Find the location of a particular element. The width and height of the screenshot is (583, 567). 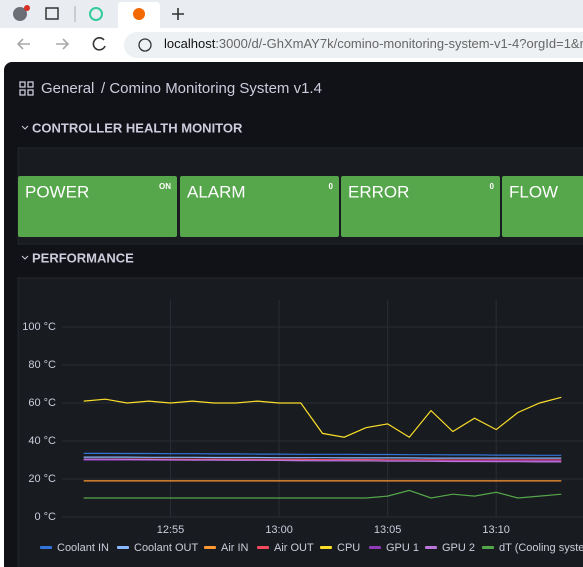

tab-favicon is located at coordinates (96, 14).